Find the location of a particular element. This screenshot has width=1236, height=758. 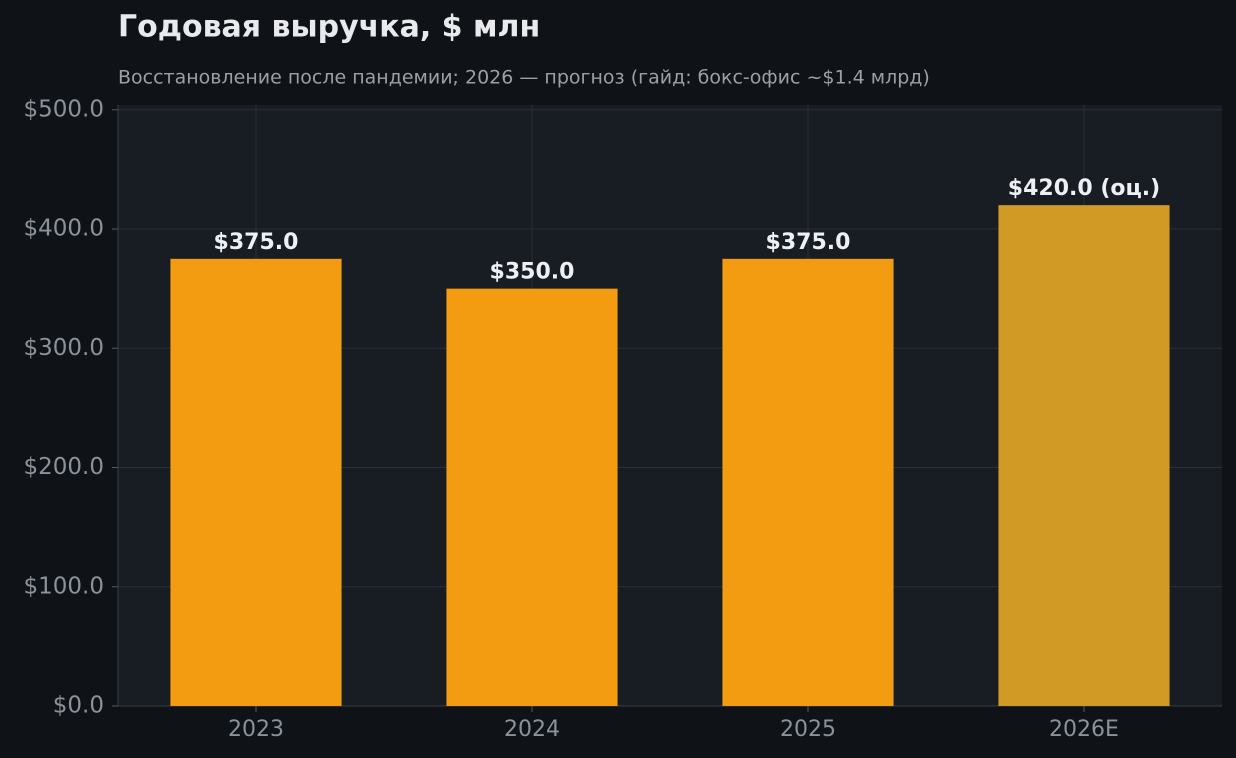

y-tick-label: $100.0 is located at coordinates (64, 586).